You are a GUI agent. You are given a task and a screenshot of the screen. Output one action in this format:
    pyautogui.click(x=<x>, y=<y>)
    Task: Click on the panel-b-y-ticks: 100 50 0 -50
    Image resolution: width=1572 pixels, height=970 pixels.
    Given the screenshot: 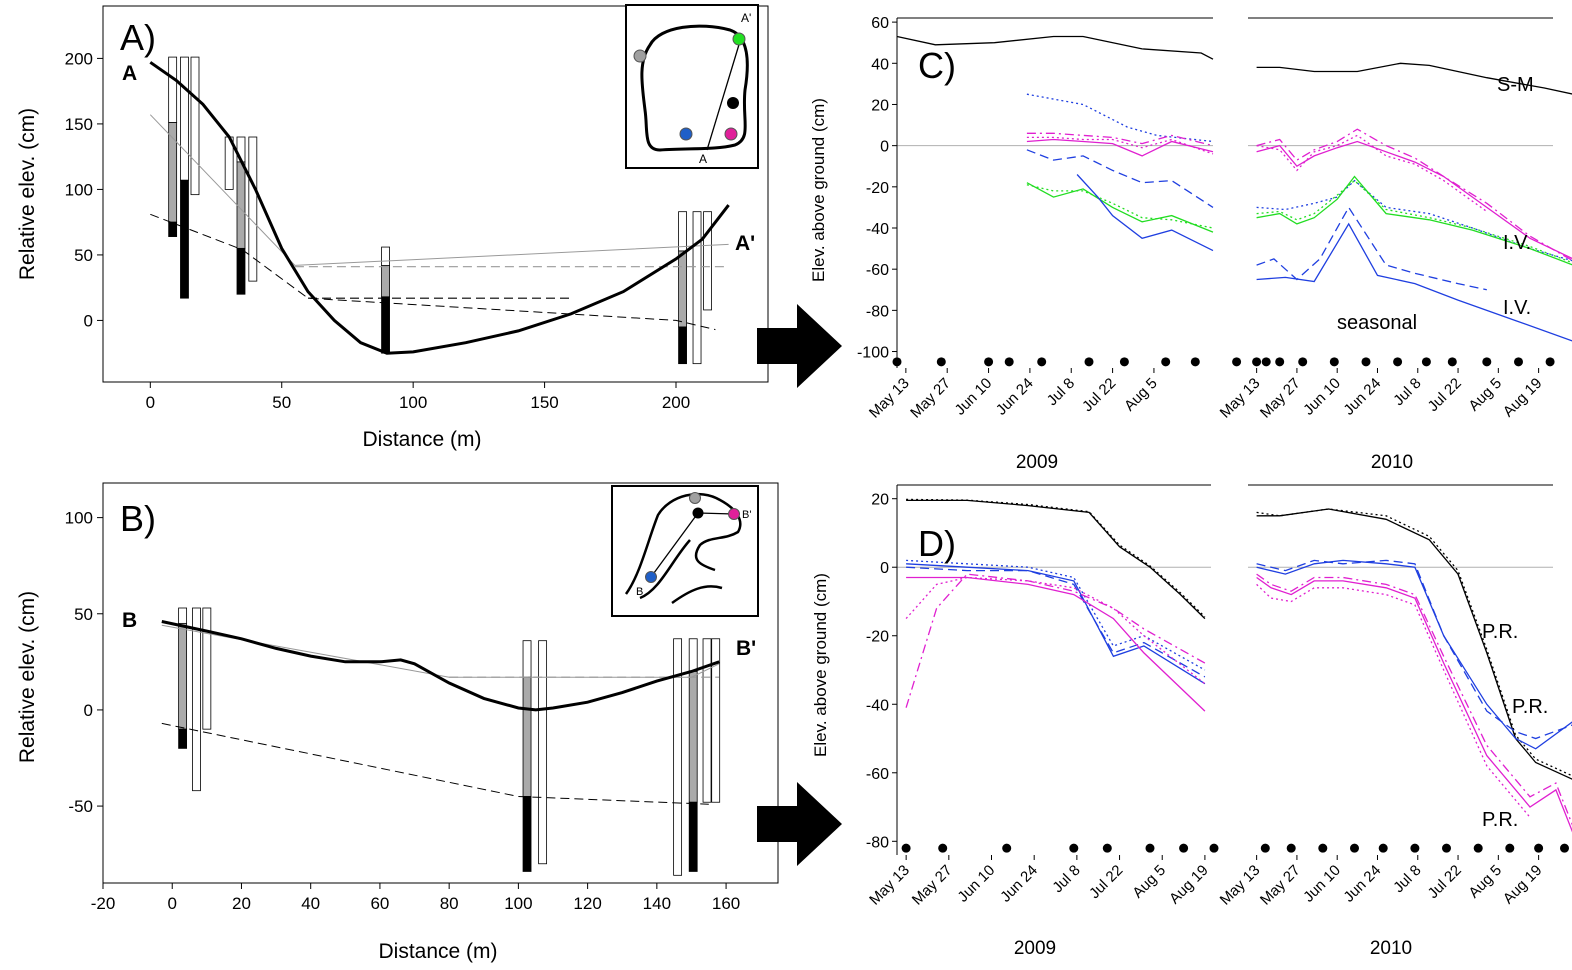 What is the action you would take?
    pyautogui.click(x=84, y=662)
    